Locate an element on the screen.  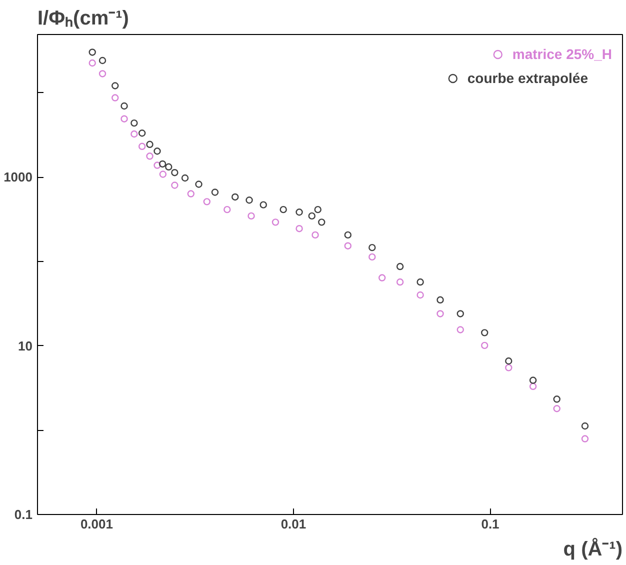
y-tick-label: 0.1 is located at coordinates (23, 514).